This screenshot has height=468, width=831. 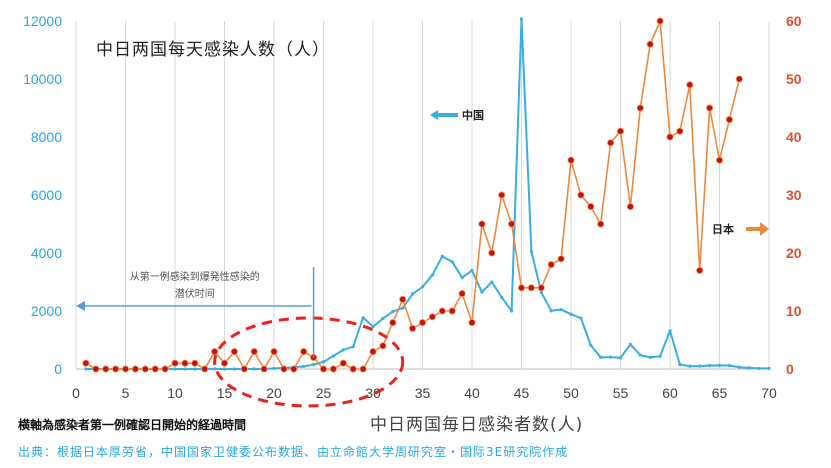 What do you see at coordinates (46, 253) in the screenshot?
I see `y-left-tick-label: 4000` at bounding box center [46, 253].